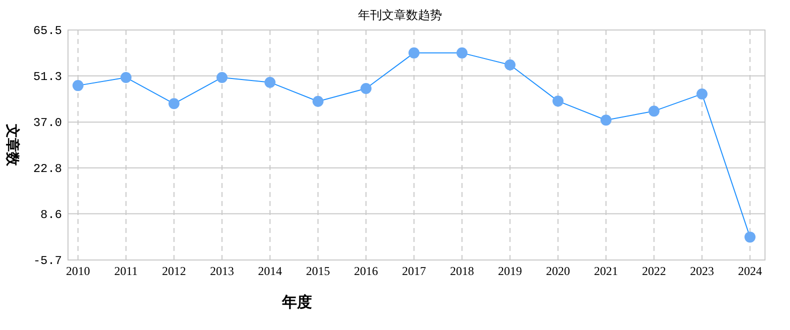  What do you see at coordinates (750, 271) in the screenshot?
I see `x-tick-label: 2024` at bounding box center [750, 271].